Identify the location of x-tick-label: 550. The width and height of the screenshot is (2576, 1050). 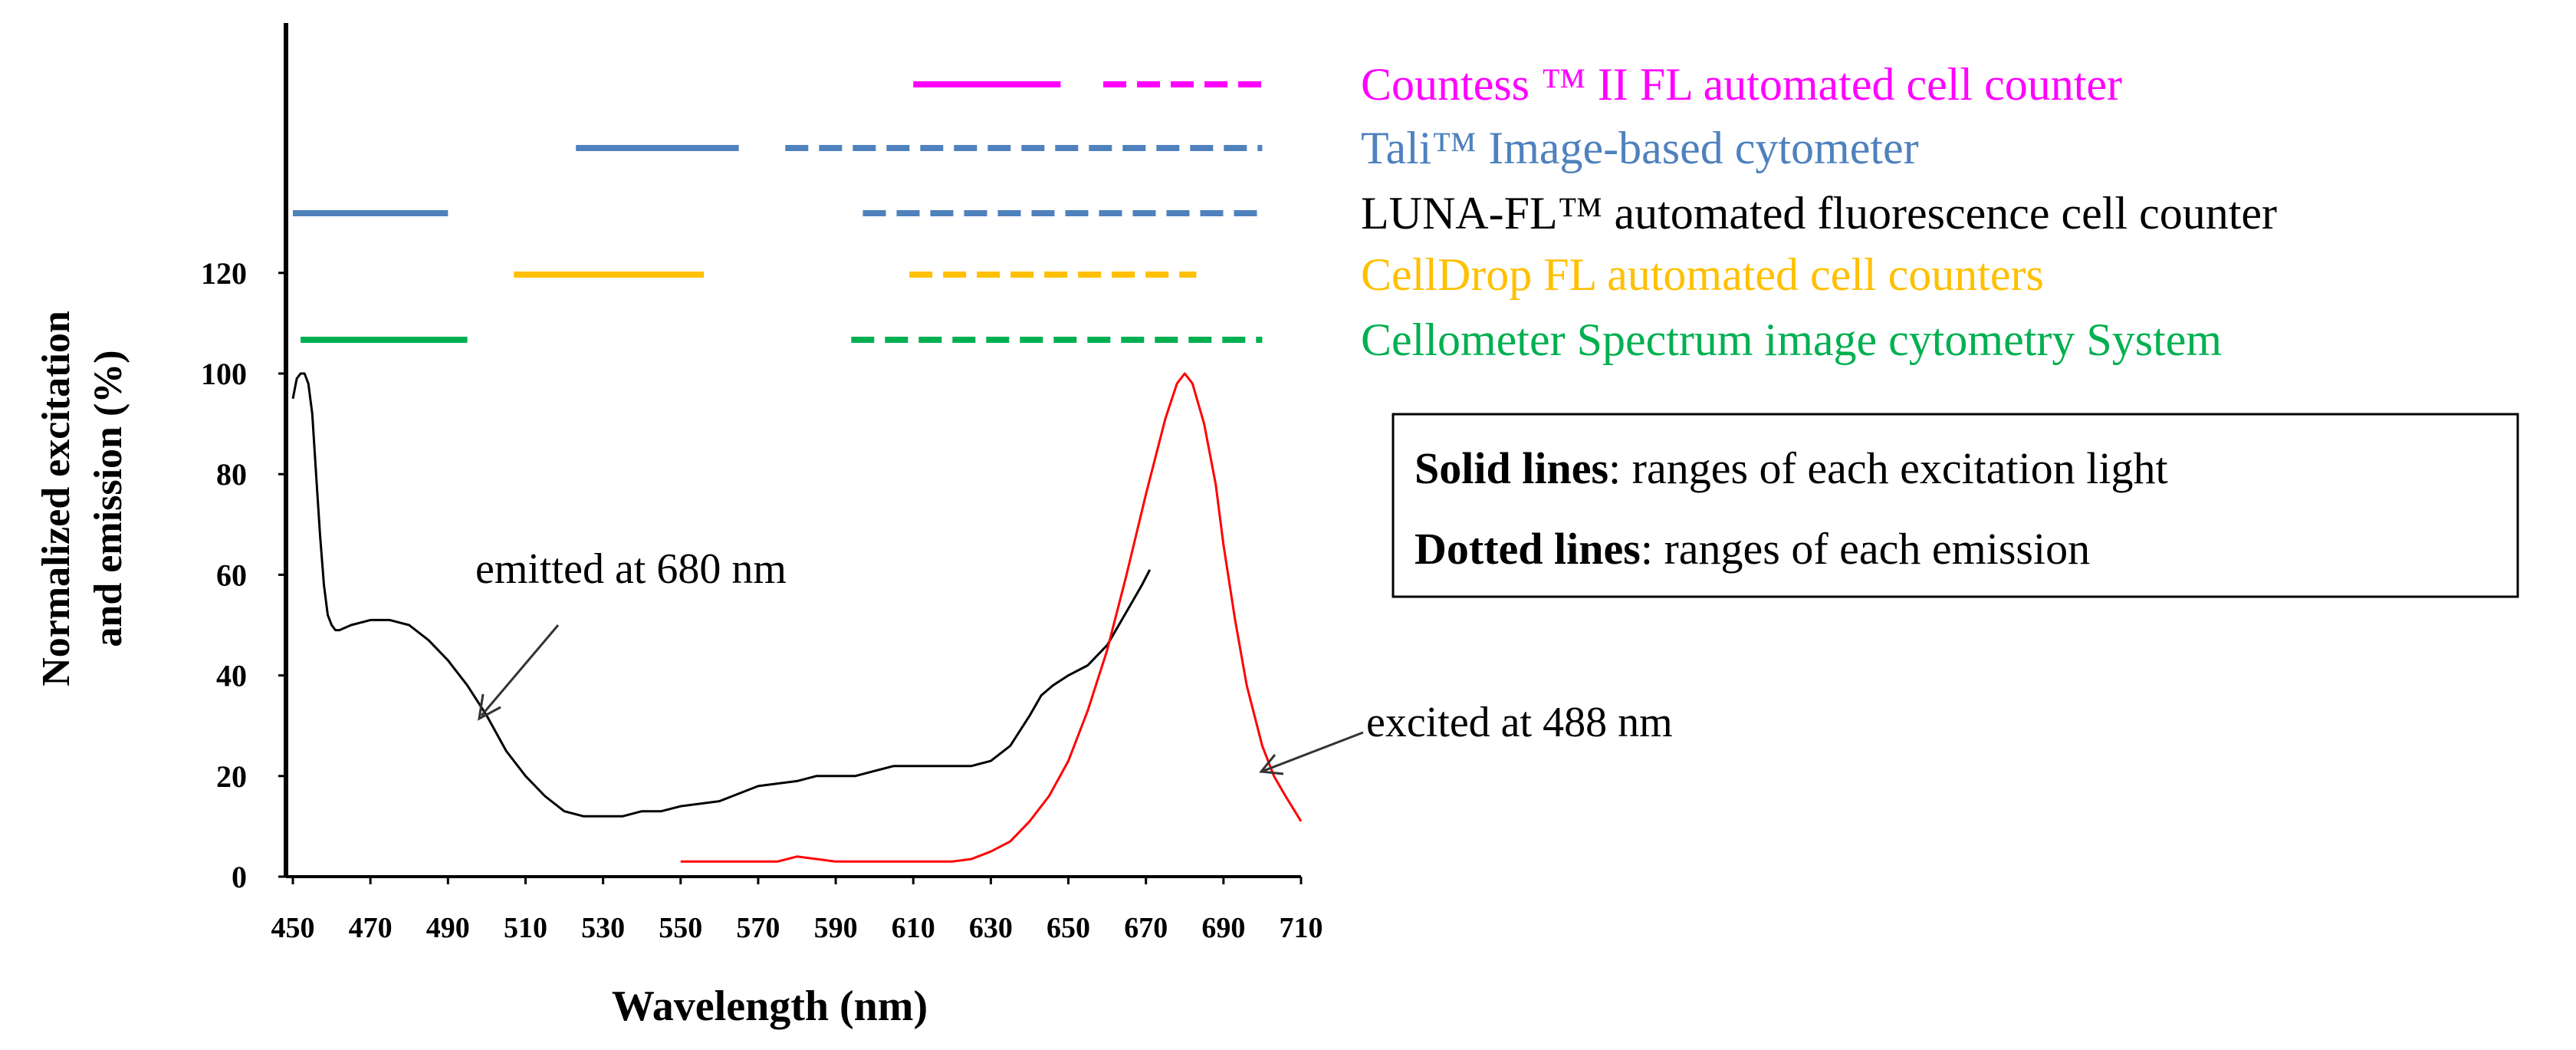
(680, 928).